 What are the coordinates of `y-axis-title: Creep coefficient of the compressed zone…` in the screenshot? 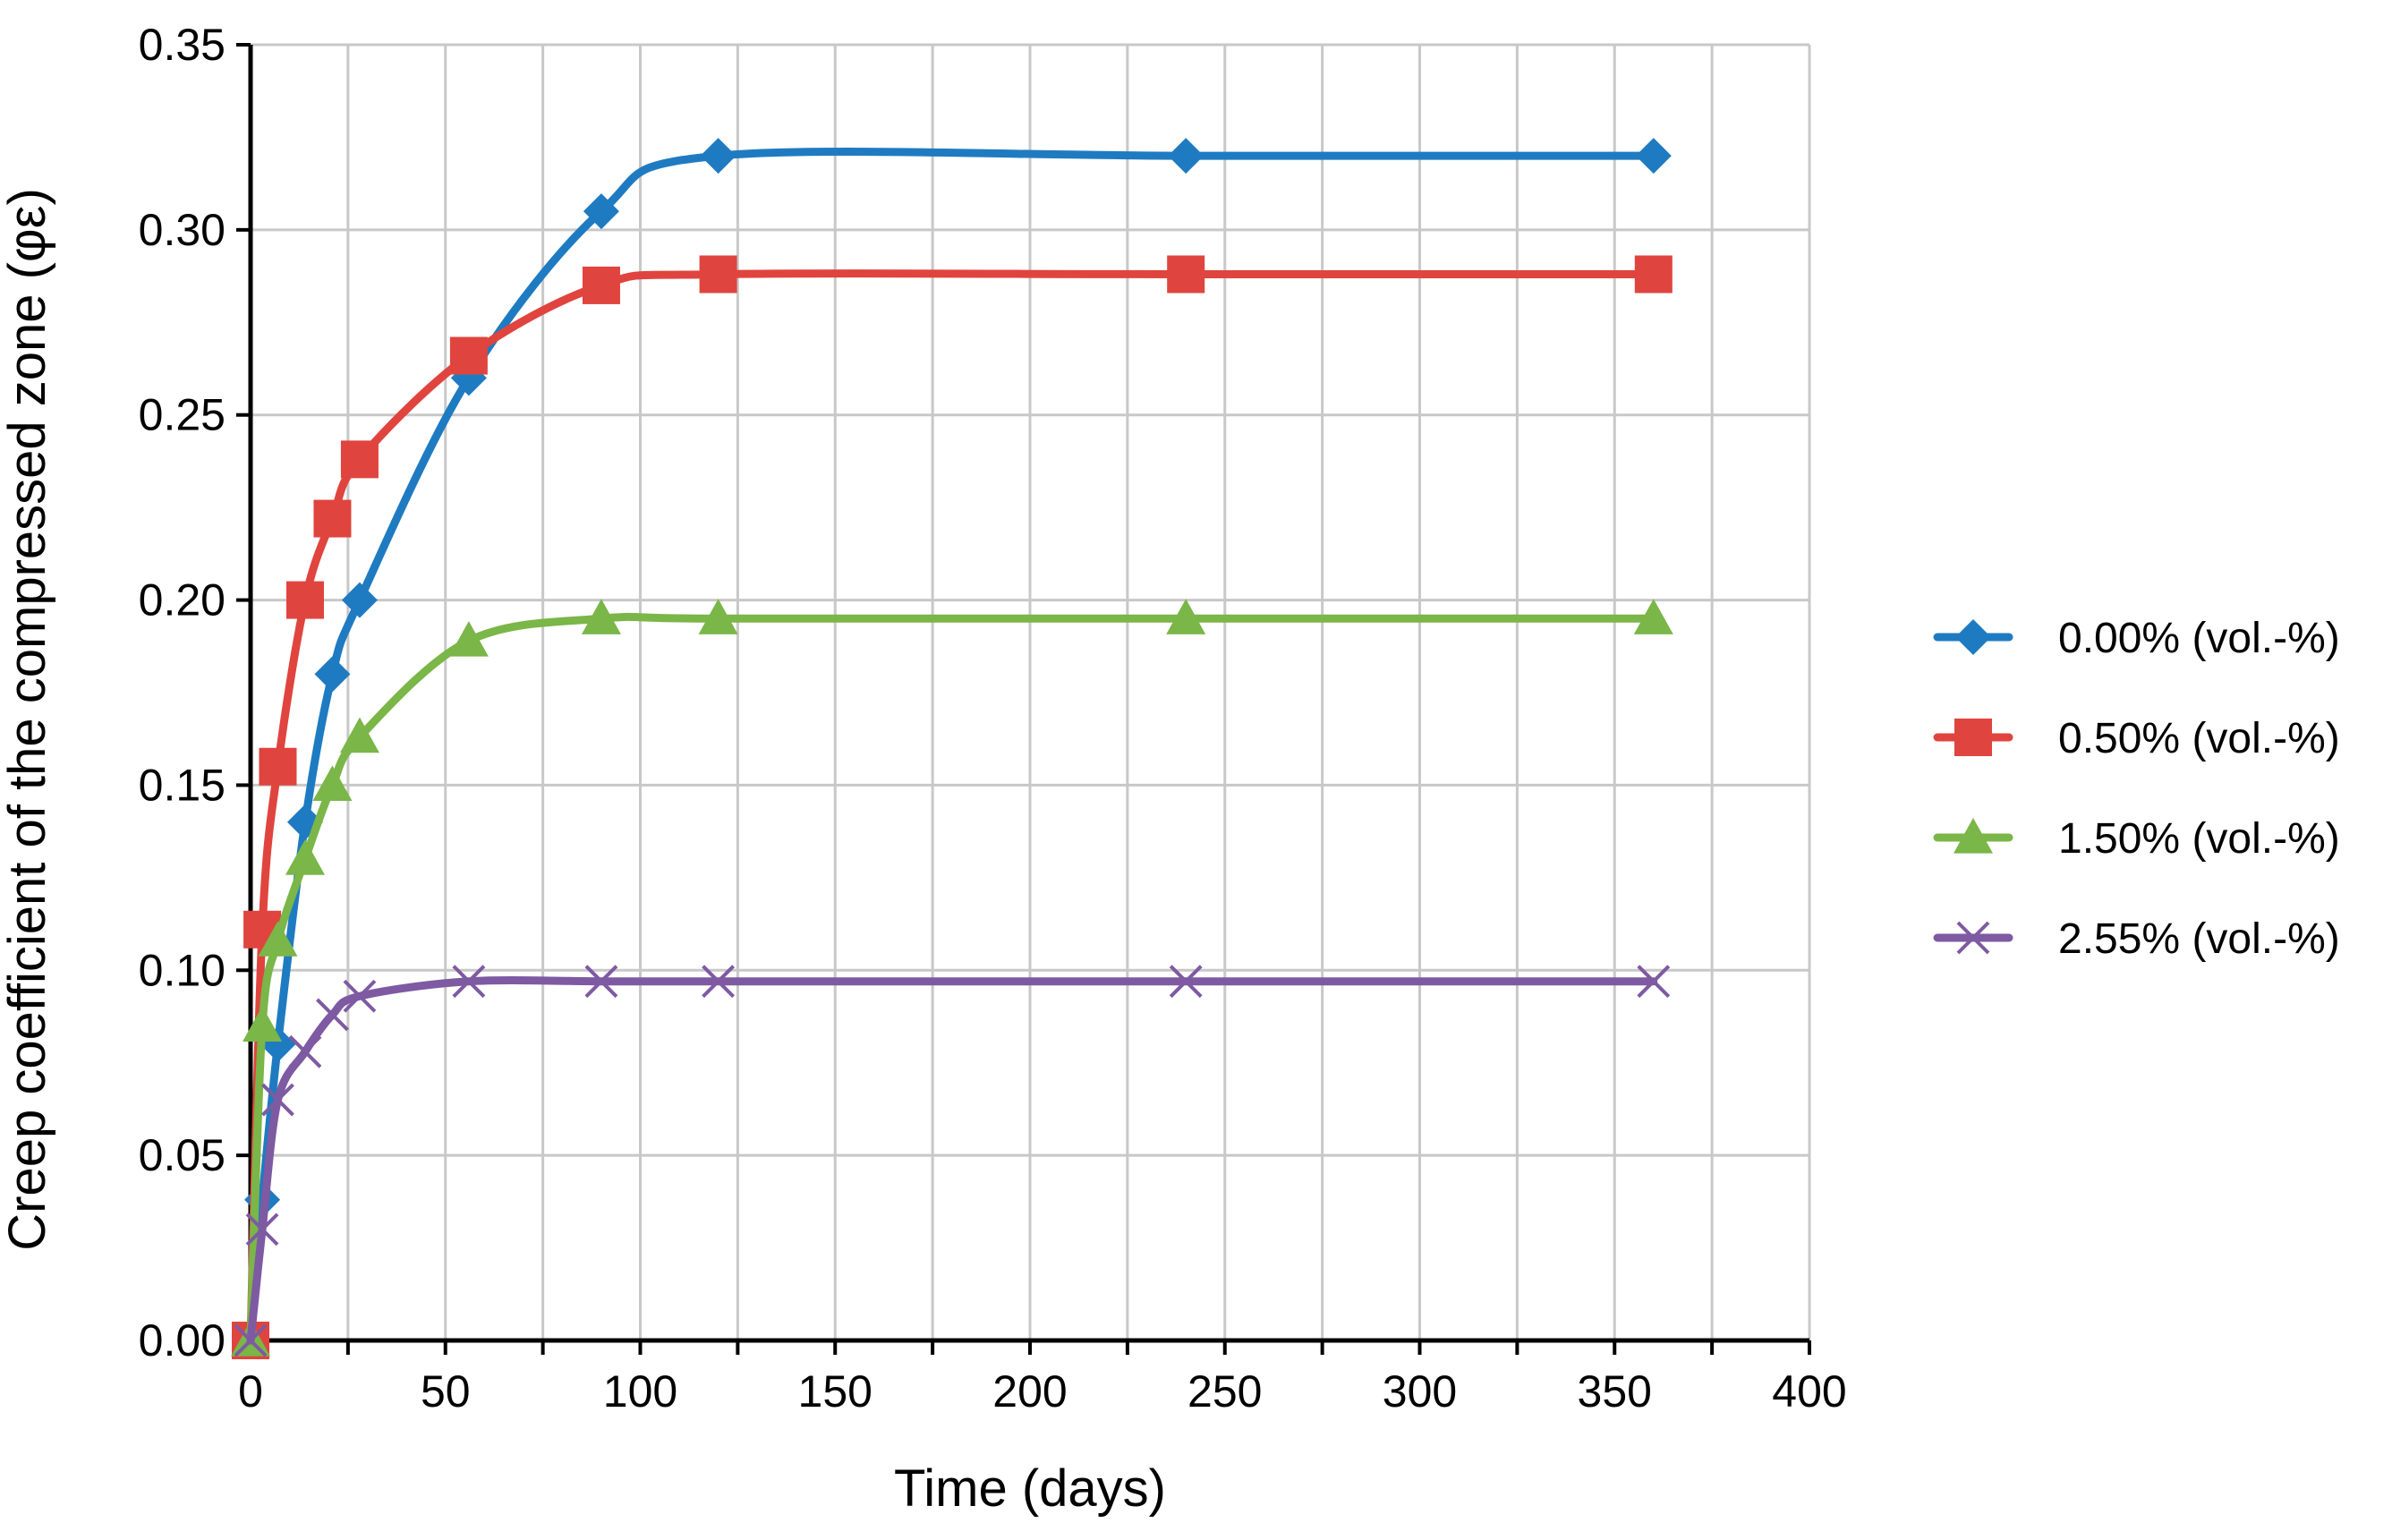 It's located at (28, 720).